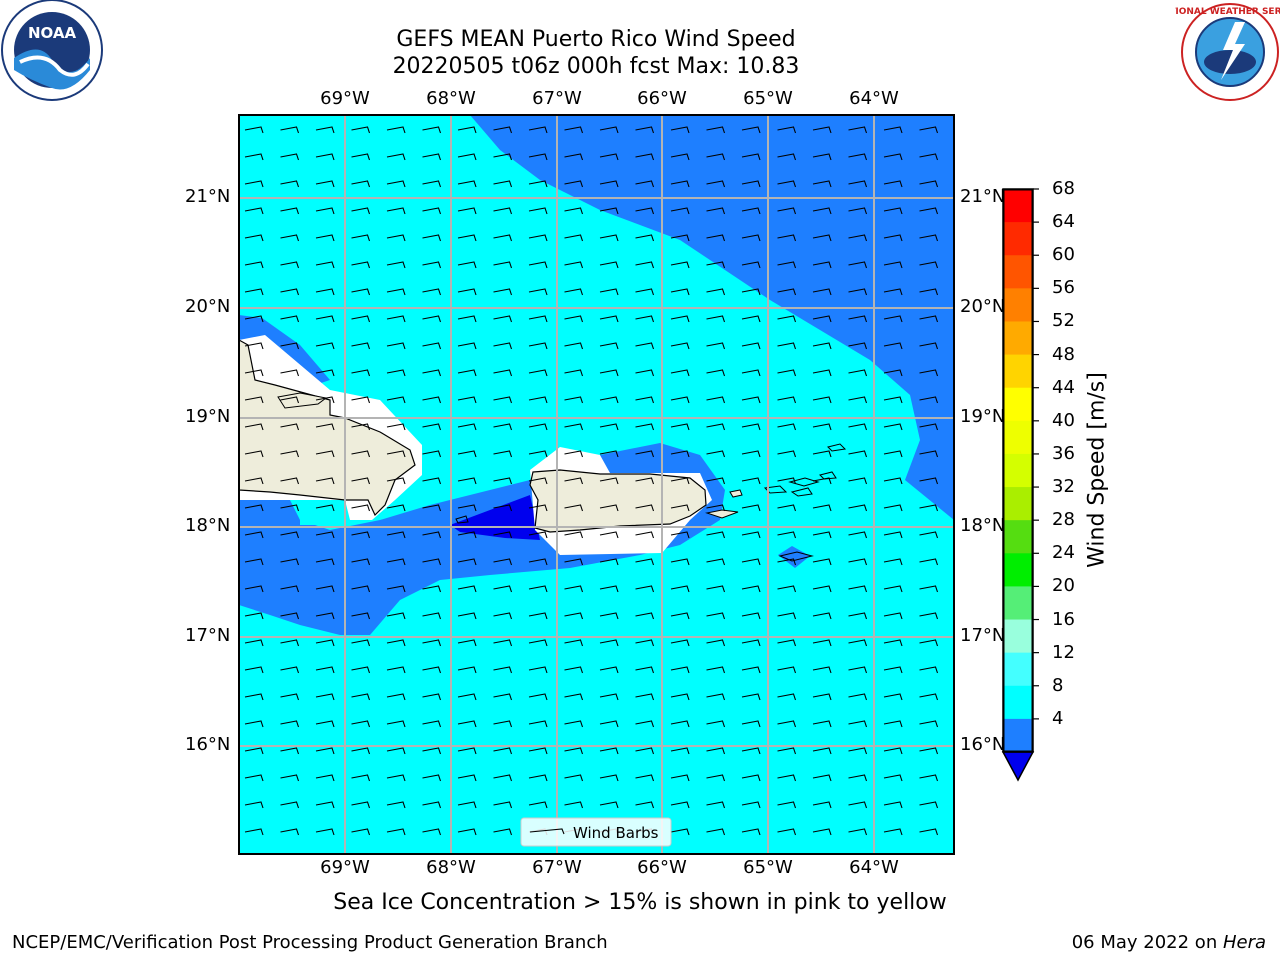 This screenshot has height=960, width=1280. What do you see at coordinates (1063, 453) in the screenshot?
I see `colorbar-tick-label: 36` at bounding box center [1063, 453].